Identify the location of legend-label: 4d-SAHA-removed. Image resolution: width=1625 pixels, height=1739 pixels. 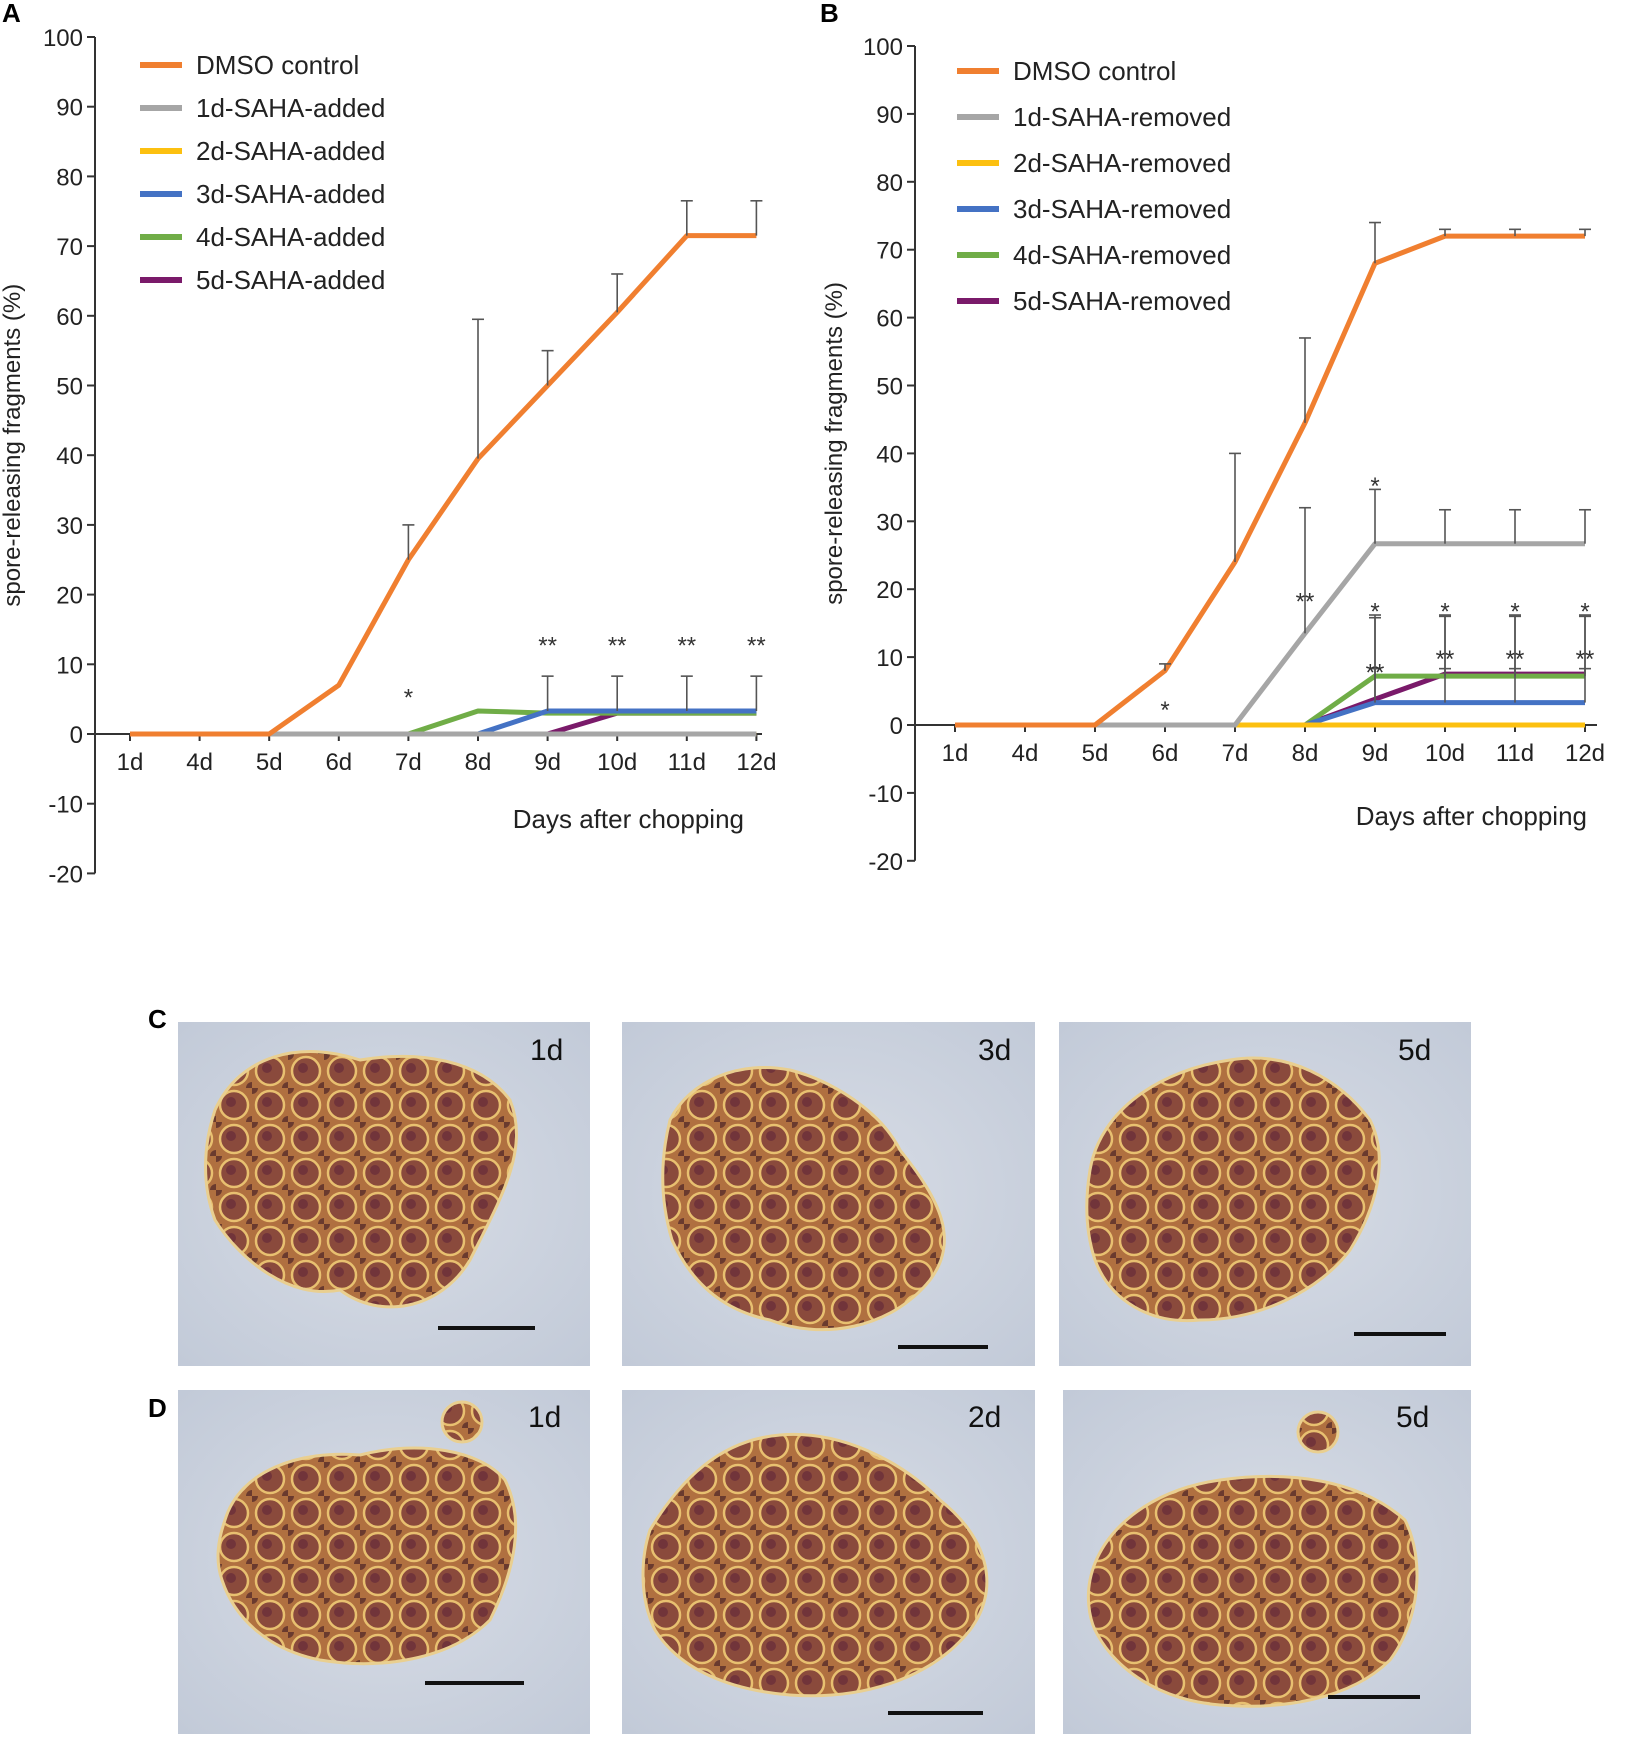
(1122, 255).